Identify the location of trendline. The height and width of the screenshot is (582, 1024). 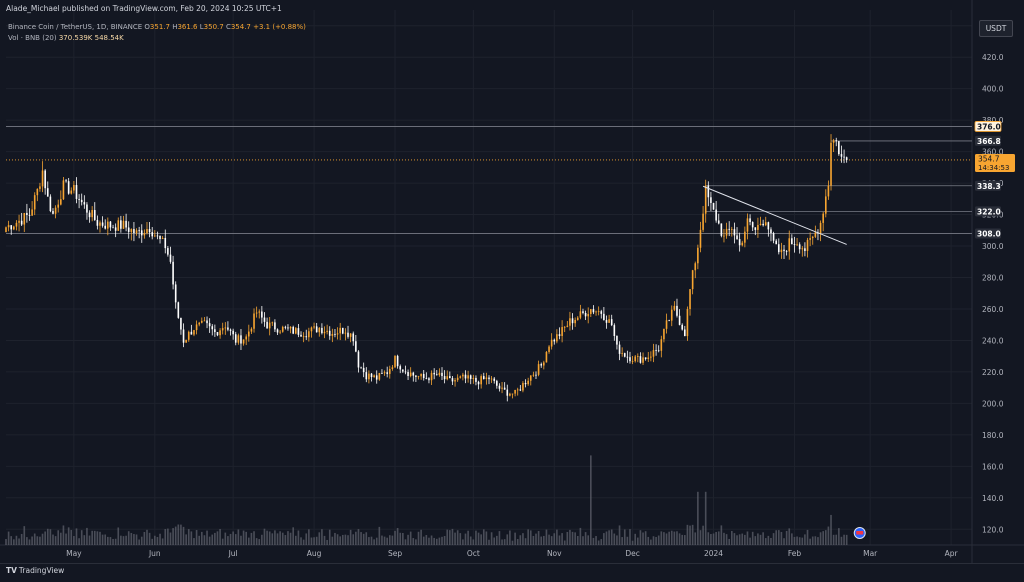
(774, 215).